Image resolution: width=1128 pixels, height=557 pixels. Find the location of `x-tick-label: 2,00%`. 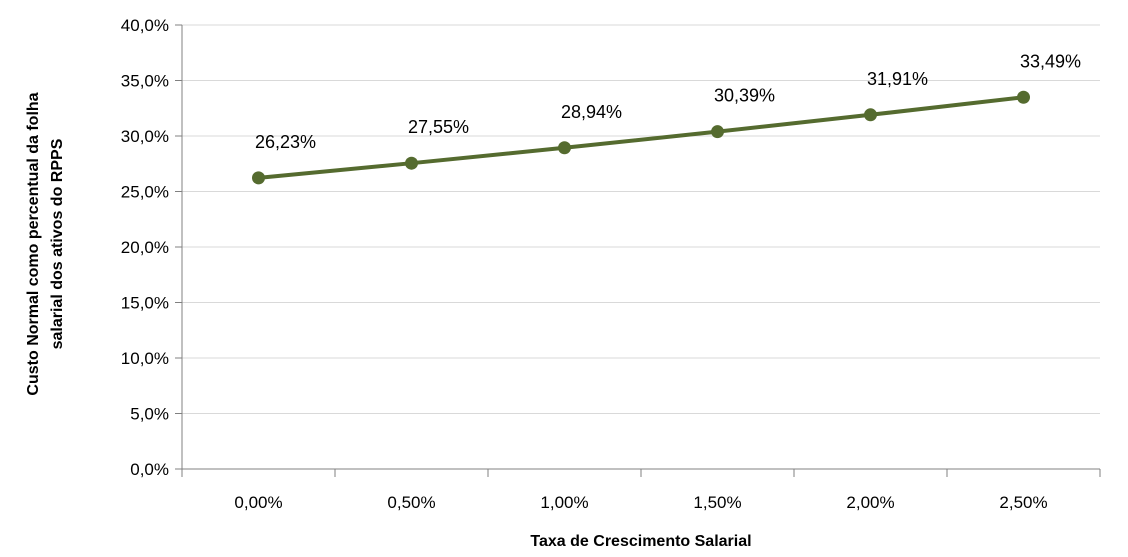

x-tick-label: 2,00% is located at coordinates (870, 502).